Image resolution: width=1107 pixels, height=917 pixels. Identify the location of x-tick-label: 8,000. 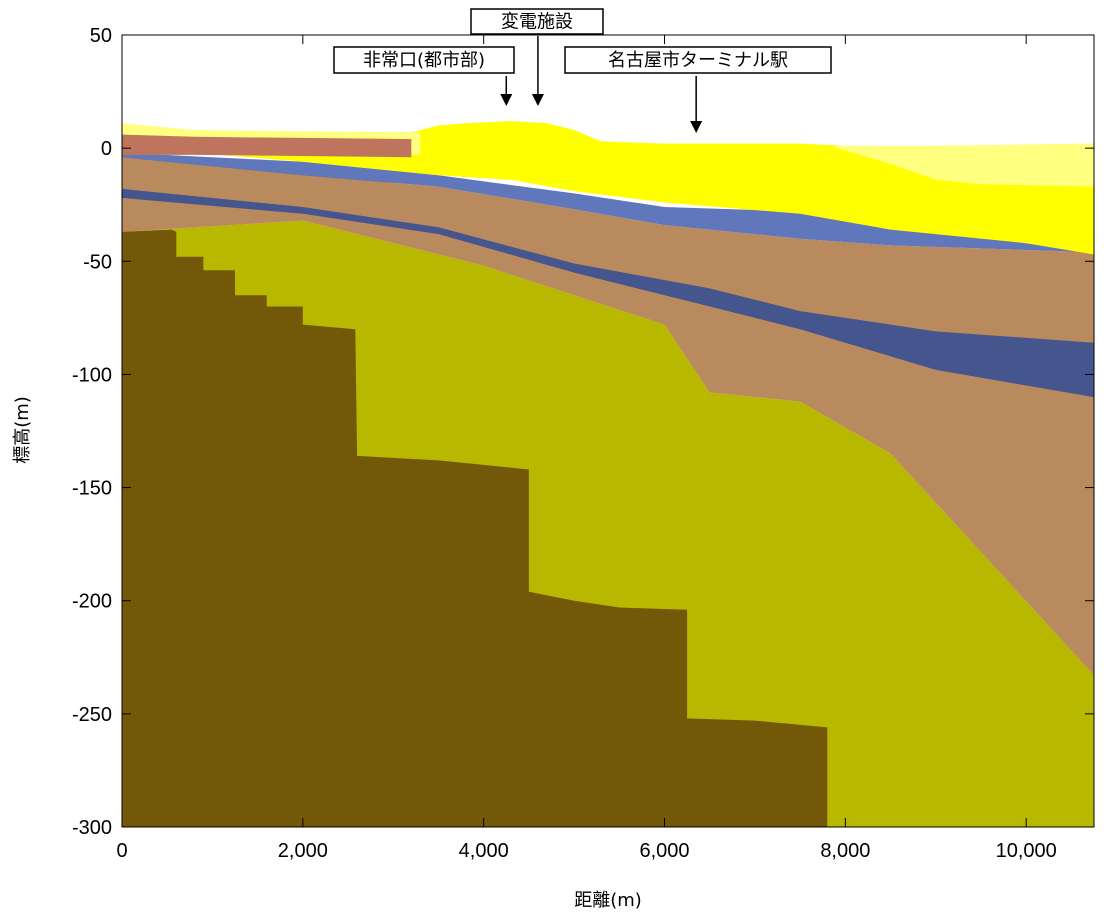
(845, 851).